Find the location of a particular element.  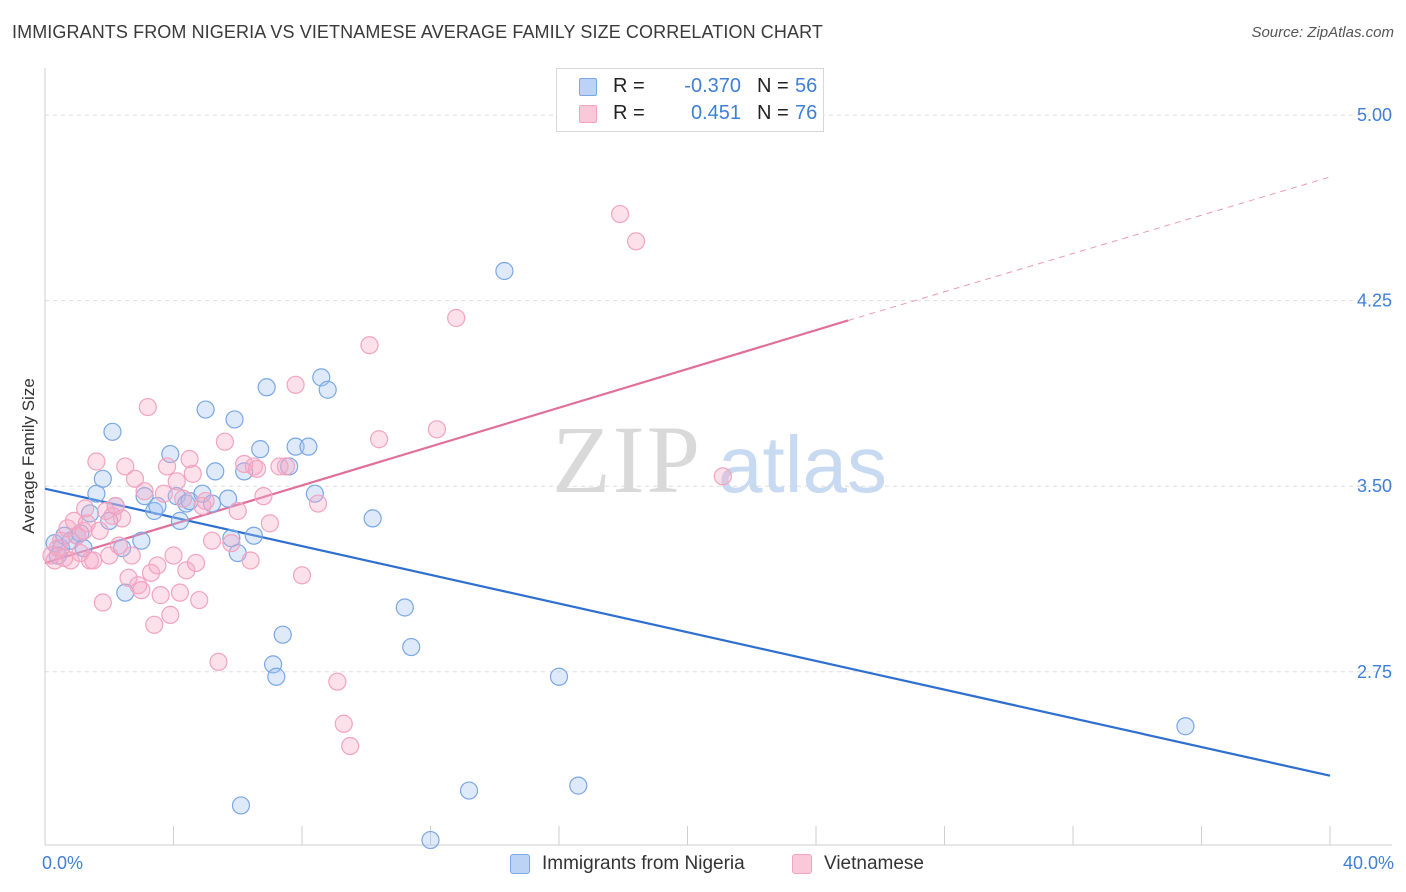

watermark-zip: ZIP is located at coordinates (627, 459).